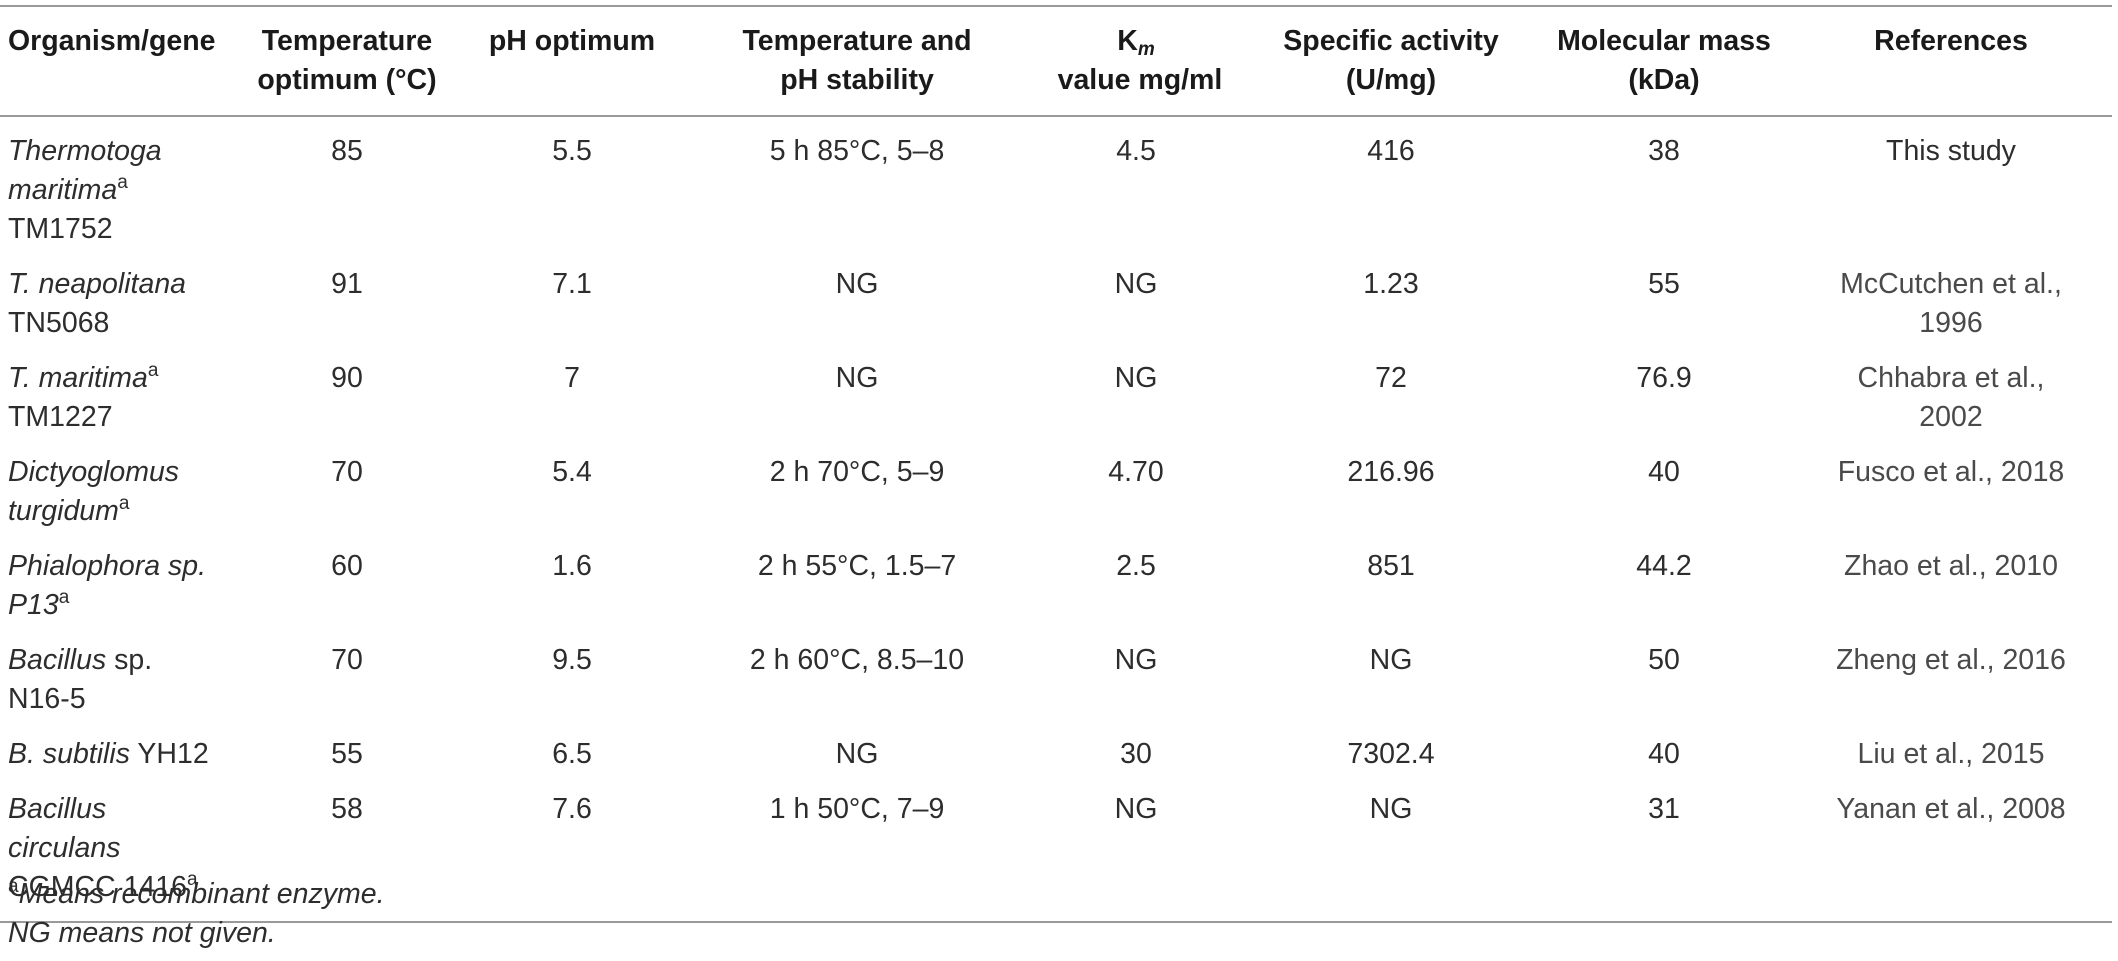 The height and width of the screenshot is (961, 2118). What do you see at coordinates (1136, 80) in the screenshot?
I see `header-km-rest: value mg/ml` at bounding box center [1136, 80].